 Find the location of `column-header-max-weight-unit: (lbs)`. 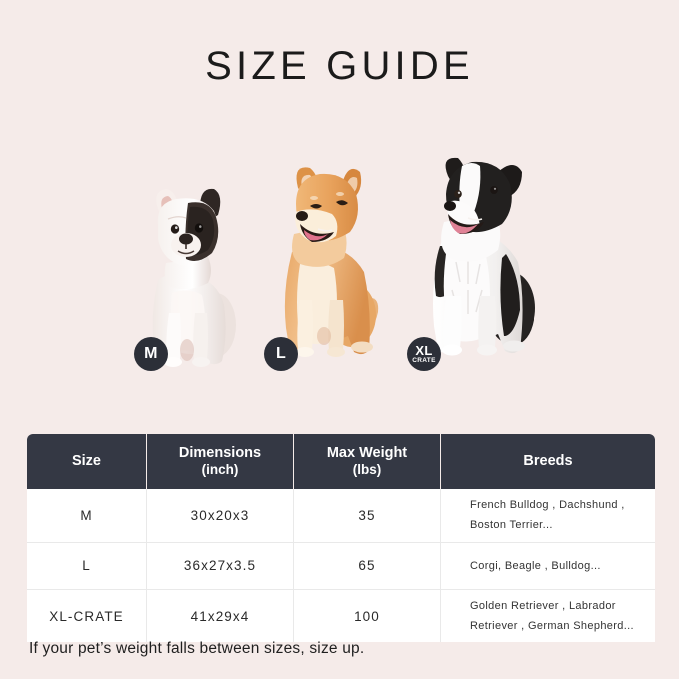

column-header-max-weight-unit: (lbs) is located at coordinates (367, 470).